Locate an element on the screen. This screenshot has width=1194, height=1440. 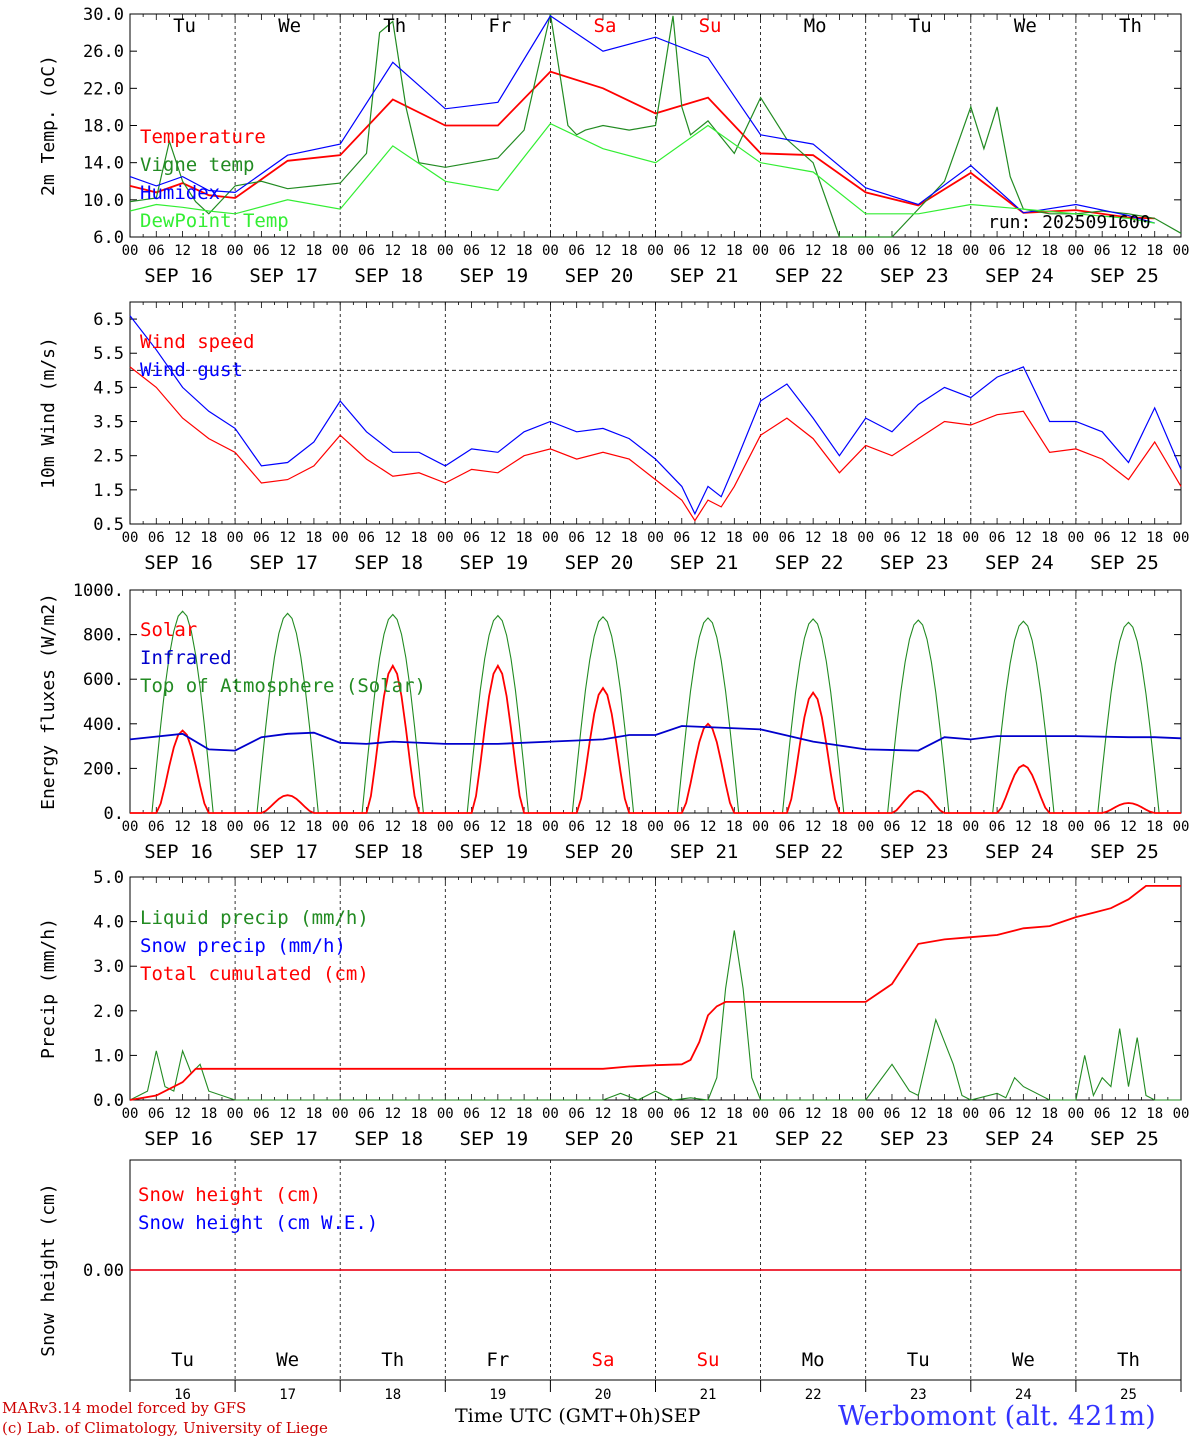
legend-0-2: Humidex is located at coordinates (180, 193).